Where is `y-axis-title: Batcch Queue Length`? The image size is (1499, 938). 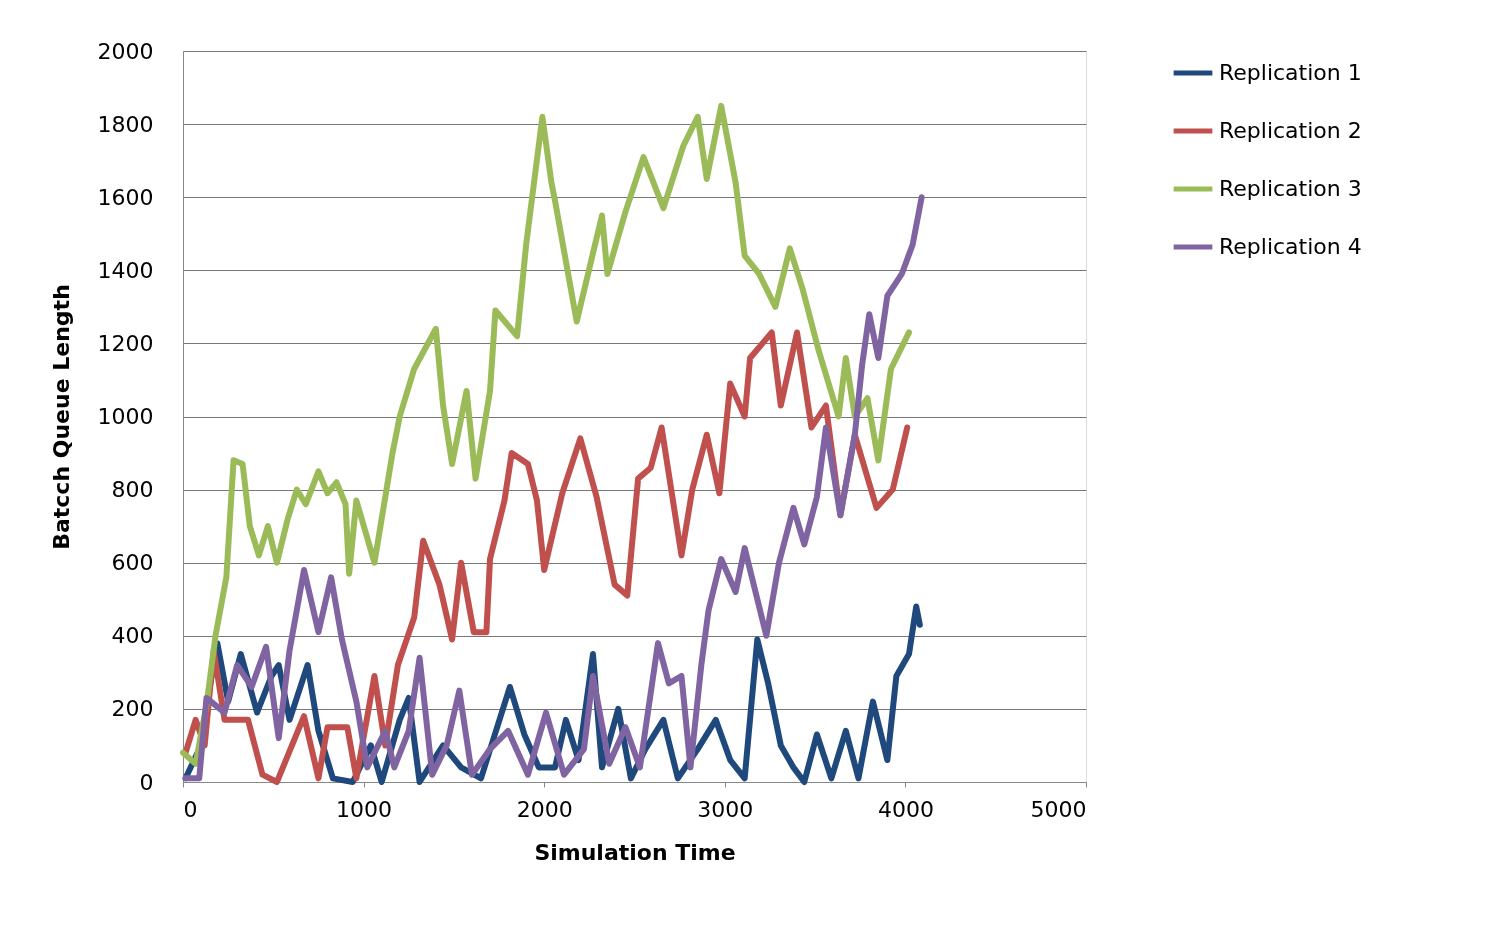
y-axis-title: Batcch Queue Length is located at coordinates (61, 417).